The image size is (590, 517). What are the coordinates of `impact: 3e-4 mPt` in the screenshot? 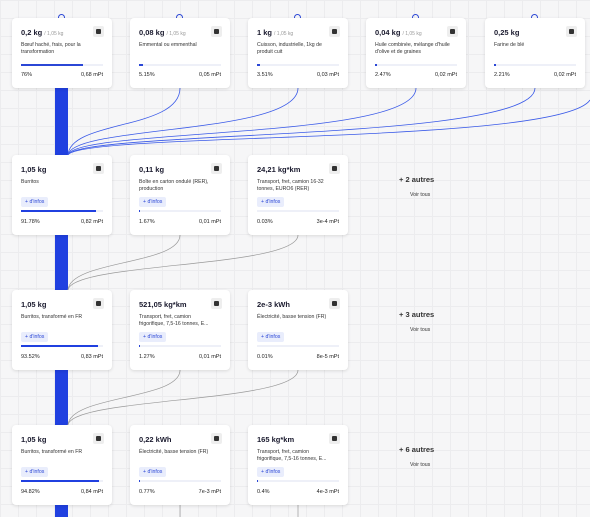 It's located at (327, 222).